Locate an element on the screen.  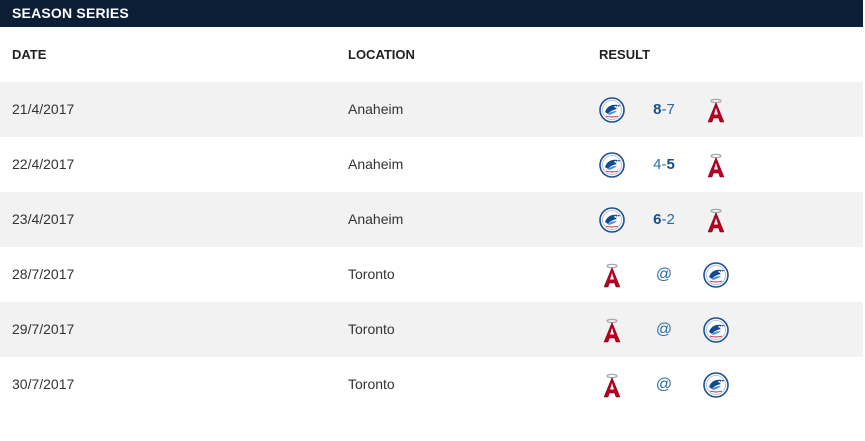
score-left: 8 is located at coordinates (657, 109).